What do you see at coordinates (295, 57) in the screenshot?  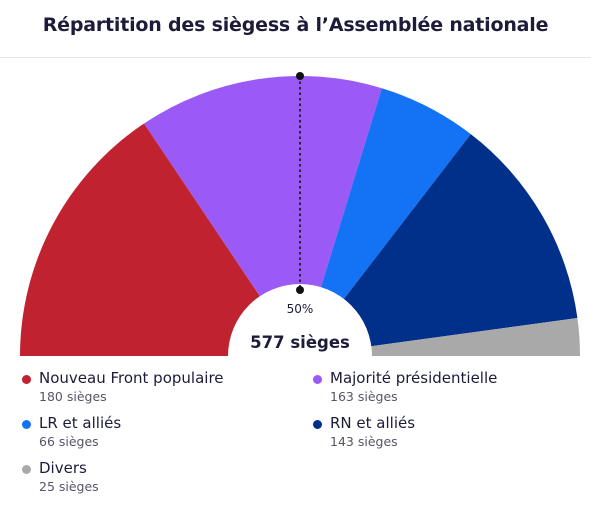 I see `title-divider` at bounding box center [295, 57].